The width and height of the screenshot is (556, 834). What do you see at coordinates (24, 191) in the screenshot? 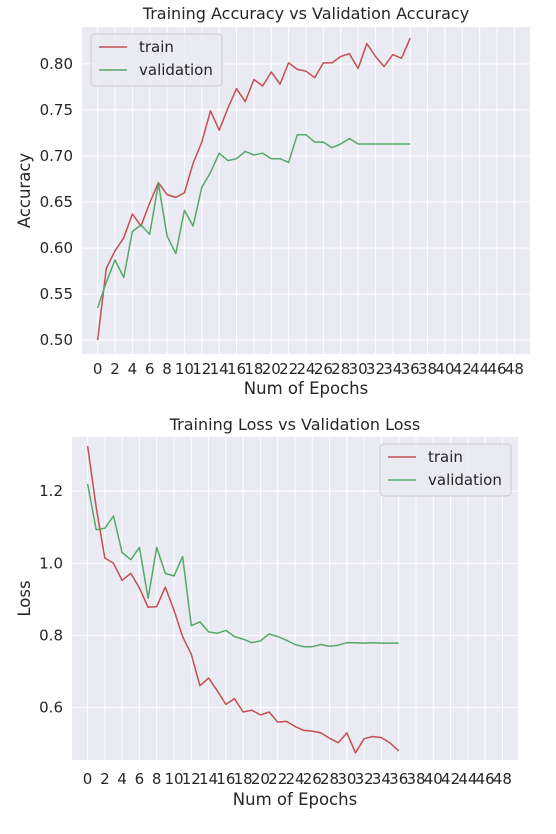
I see `y-axis-label: Accuracy` at bounding box center [24, 191].